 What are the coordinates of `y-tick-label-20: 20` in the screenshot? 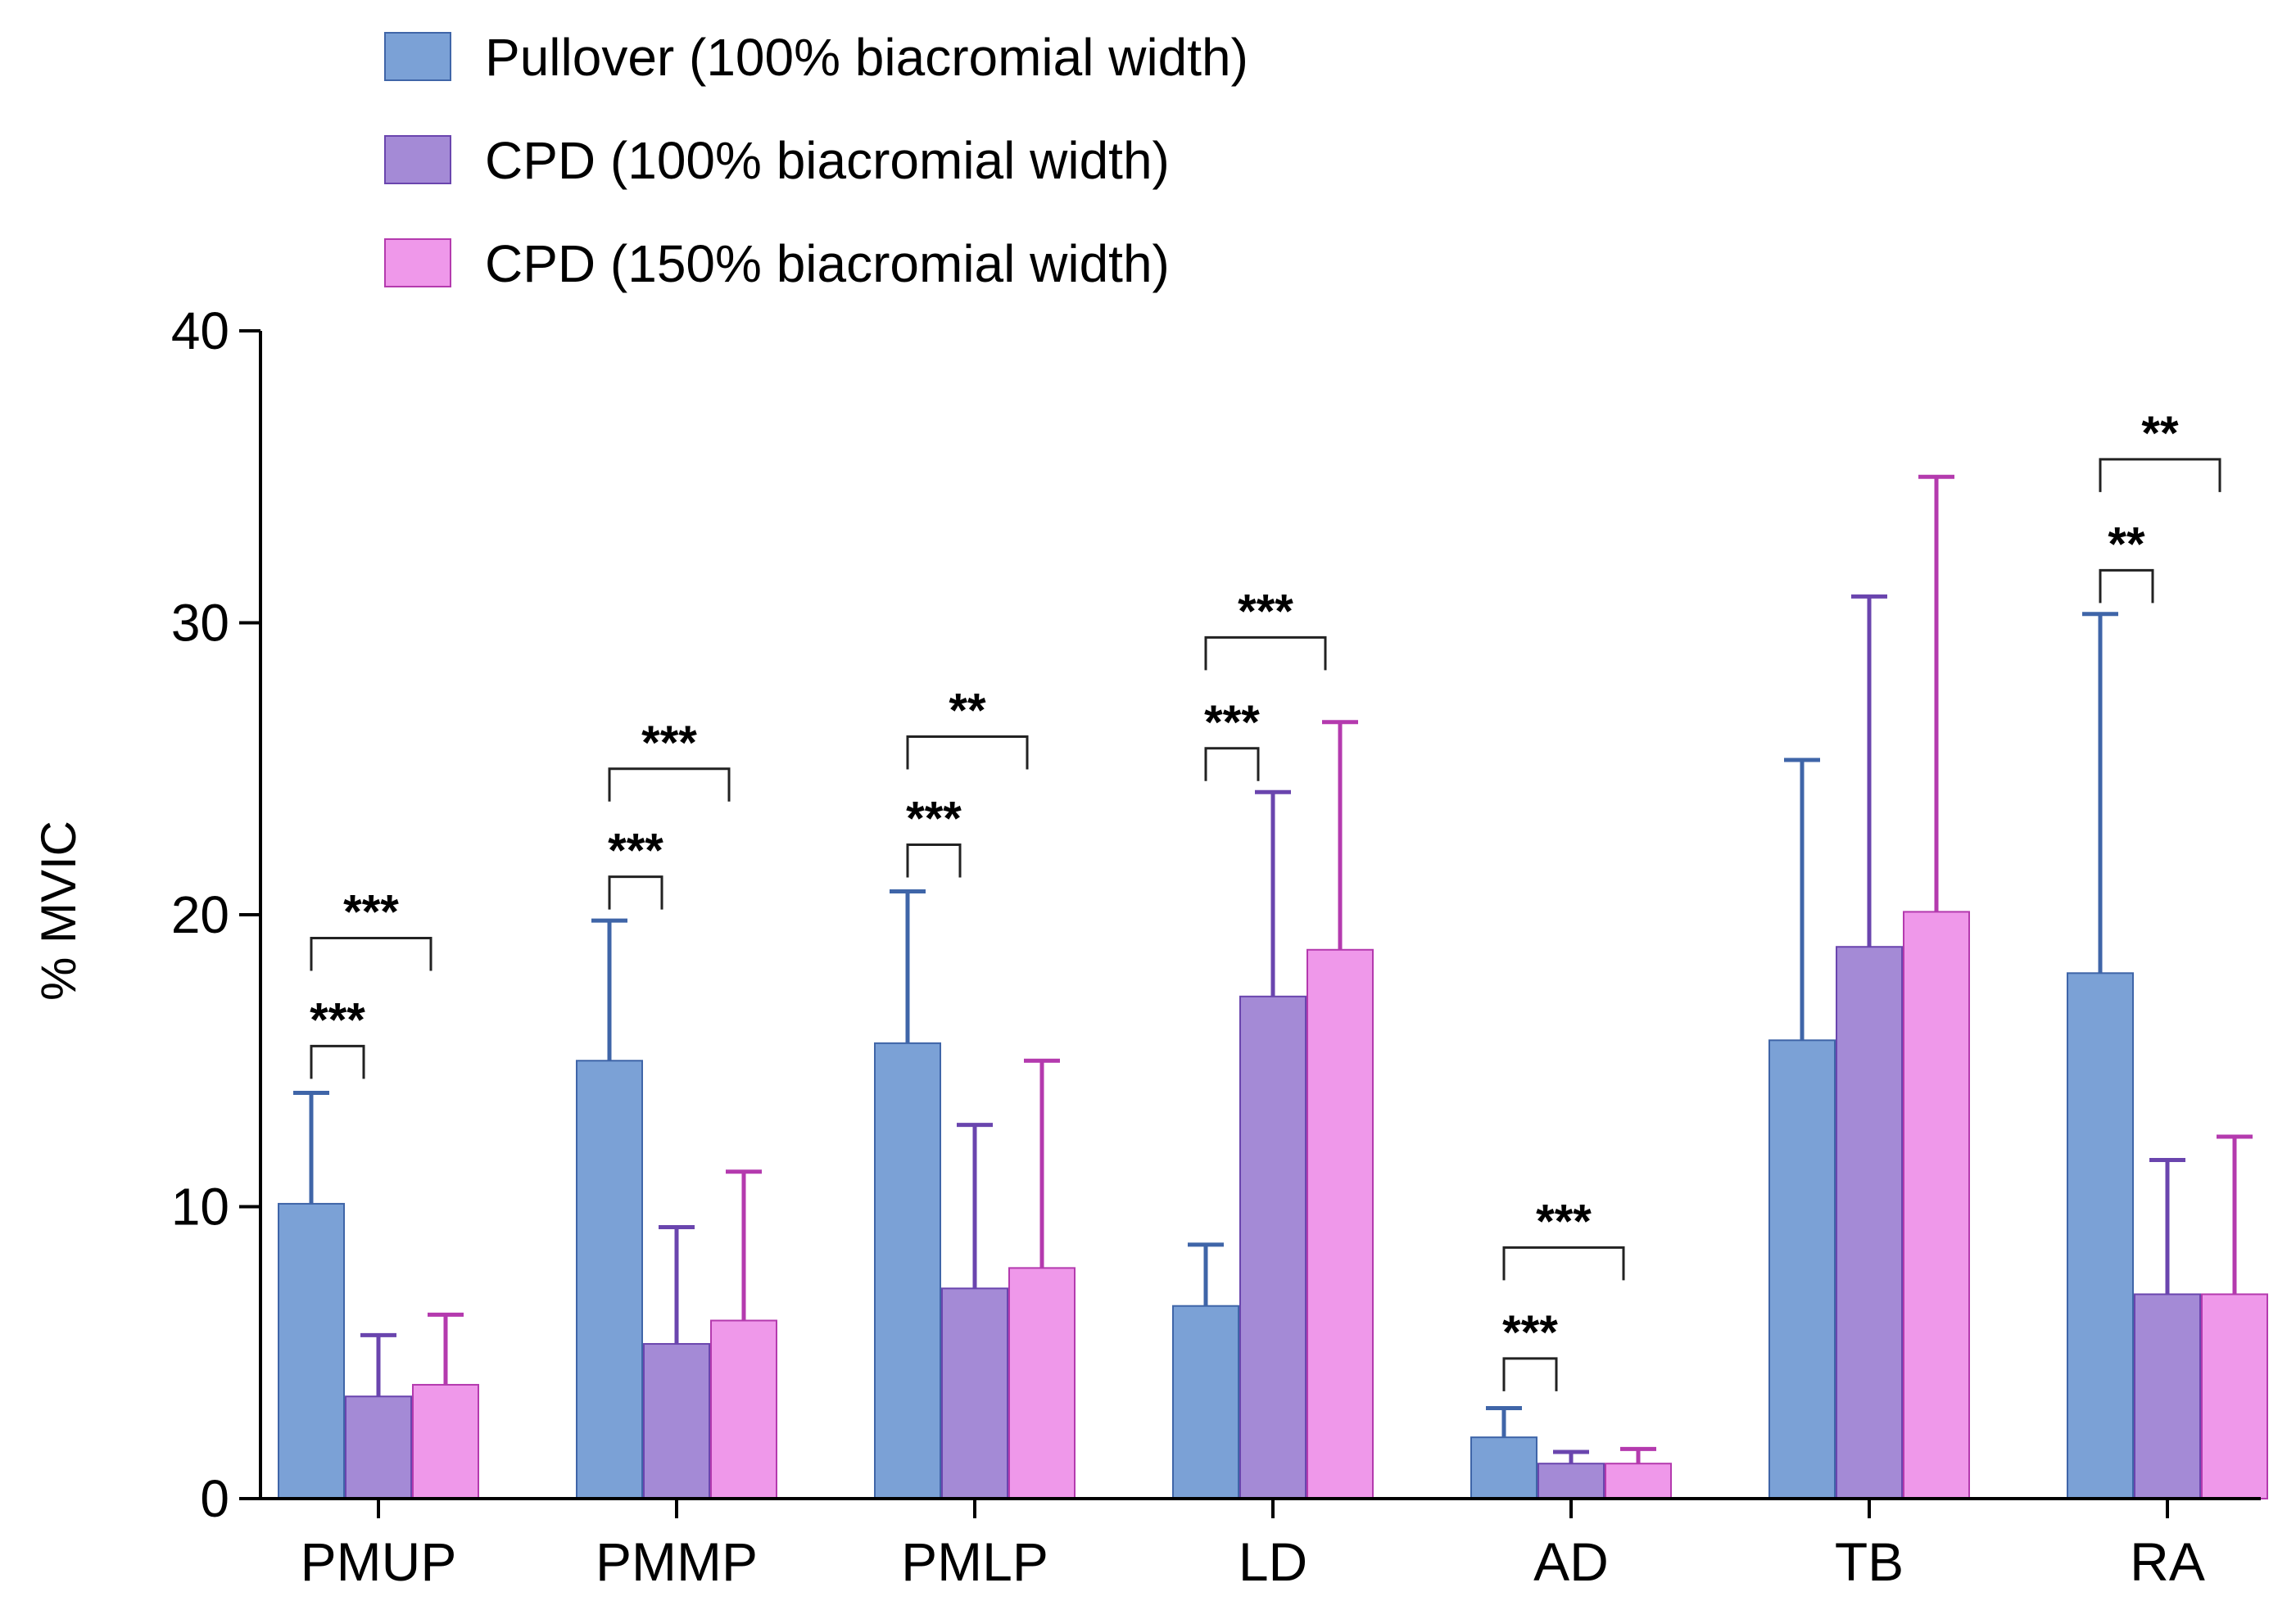 It's located at (200, 914).